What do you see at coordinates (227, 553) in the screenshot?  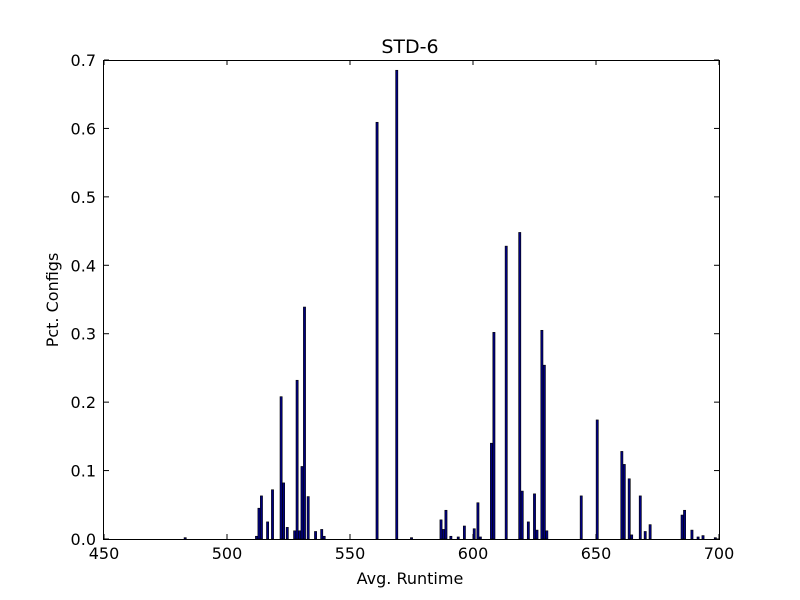 I see `x-tick-label: 500` at bounding box center [227, 553].